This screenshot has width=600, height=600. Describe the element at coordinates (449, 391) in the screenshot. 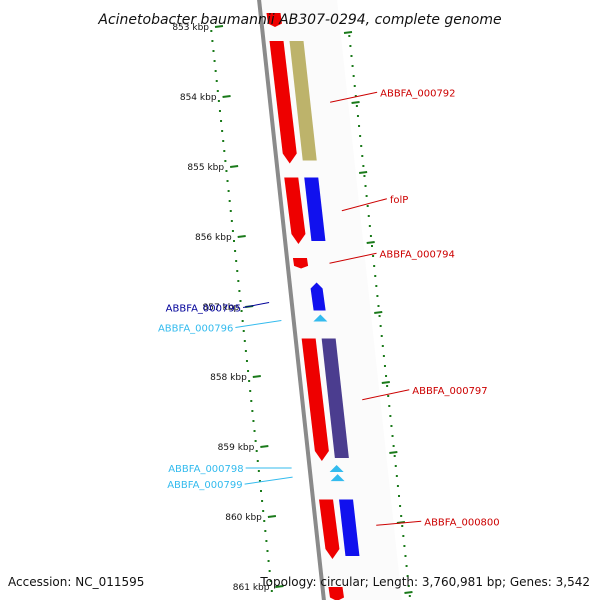

I see `gene-label: ABBFA_000797` at that location.